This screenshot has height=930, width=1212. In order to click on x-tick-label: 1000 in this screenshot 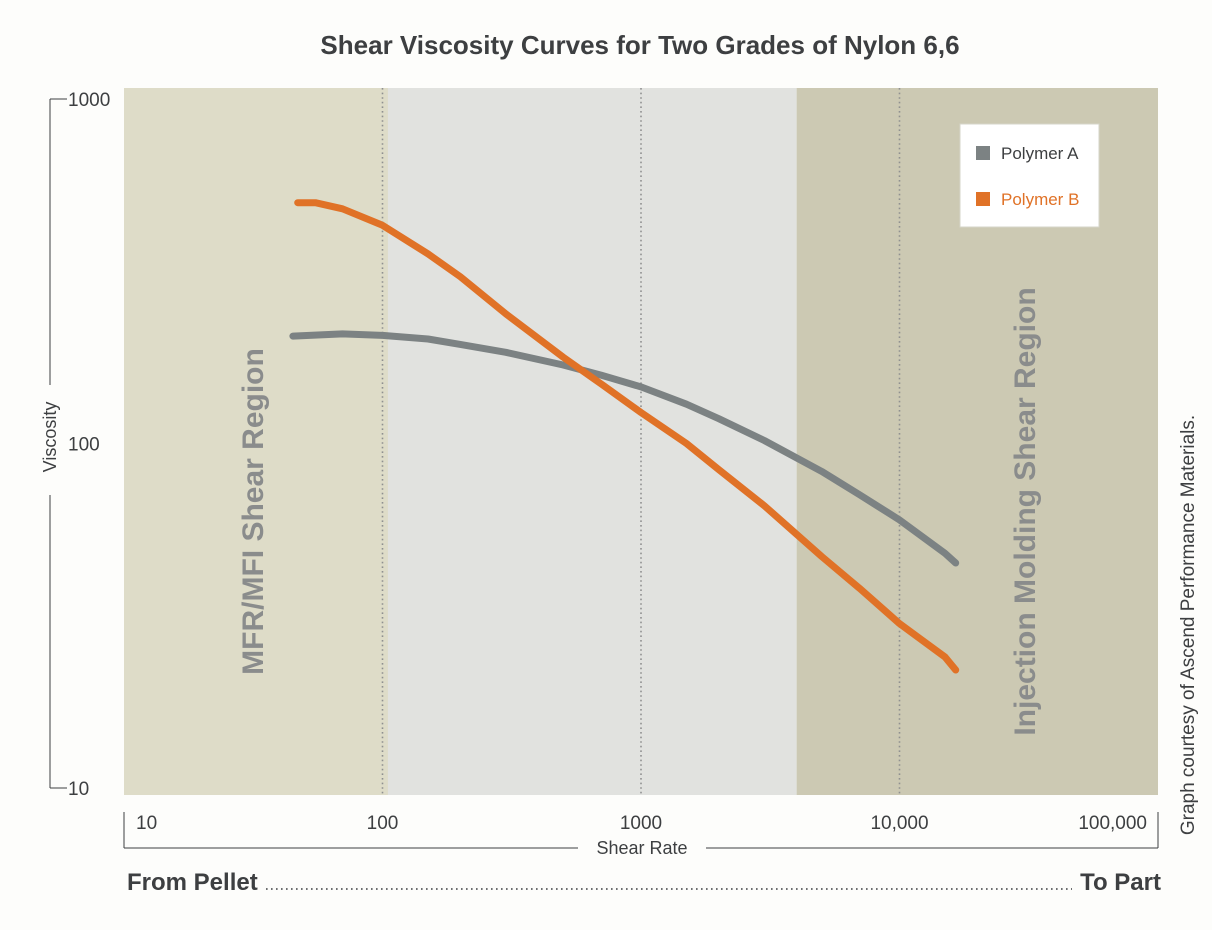, I will do `click(641, 823)`.